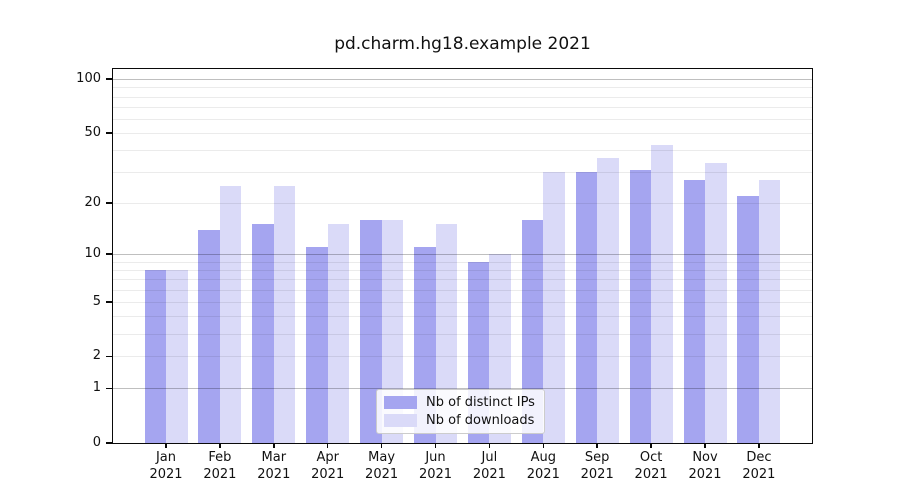  I want to click on x-tick-label-jul: Jul 2021, so click(489, 466).